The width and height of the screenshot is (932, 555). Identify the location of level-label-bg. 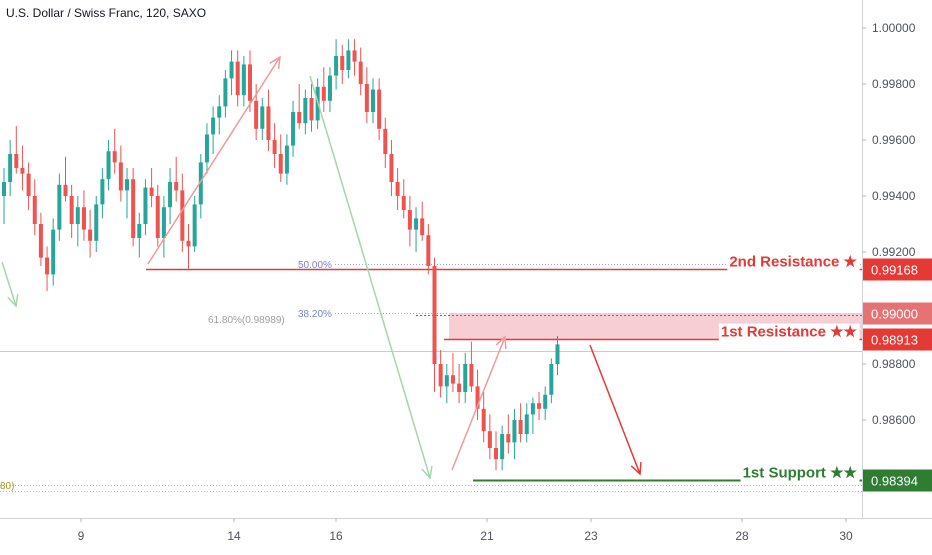
(800, 473).